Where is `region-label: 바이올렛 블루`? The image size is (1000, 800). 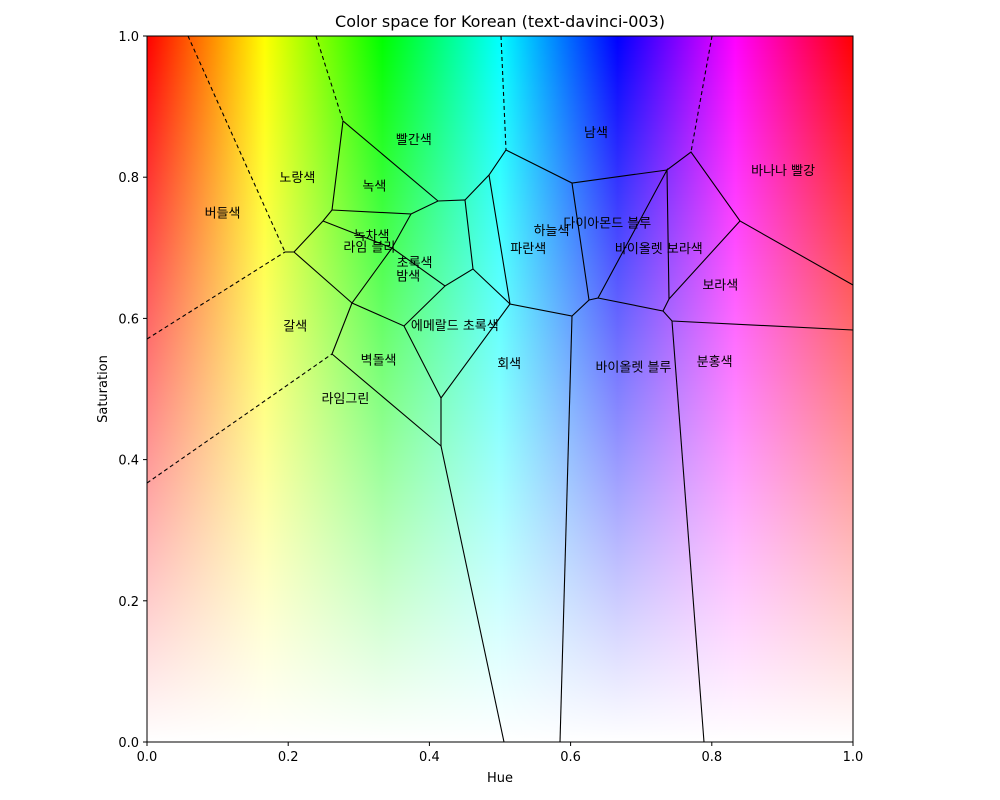
region-label: 바이올렛 블루 is located at coordinates (633, 367).